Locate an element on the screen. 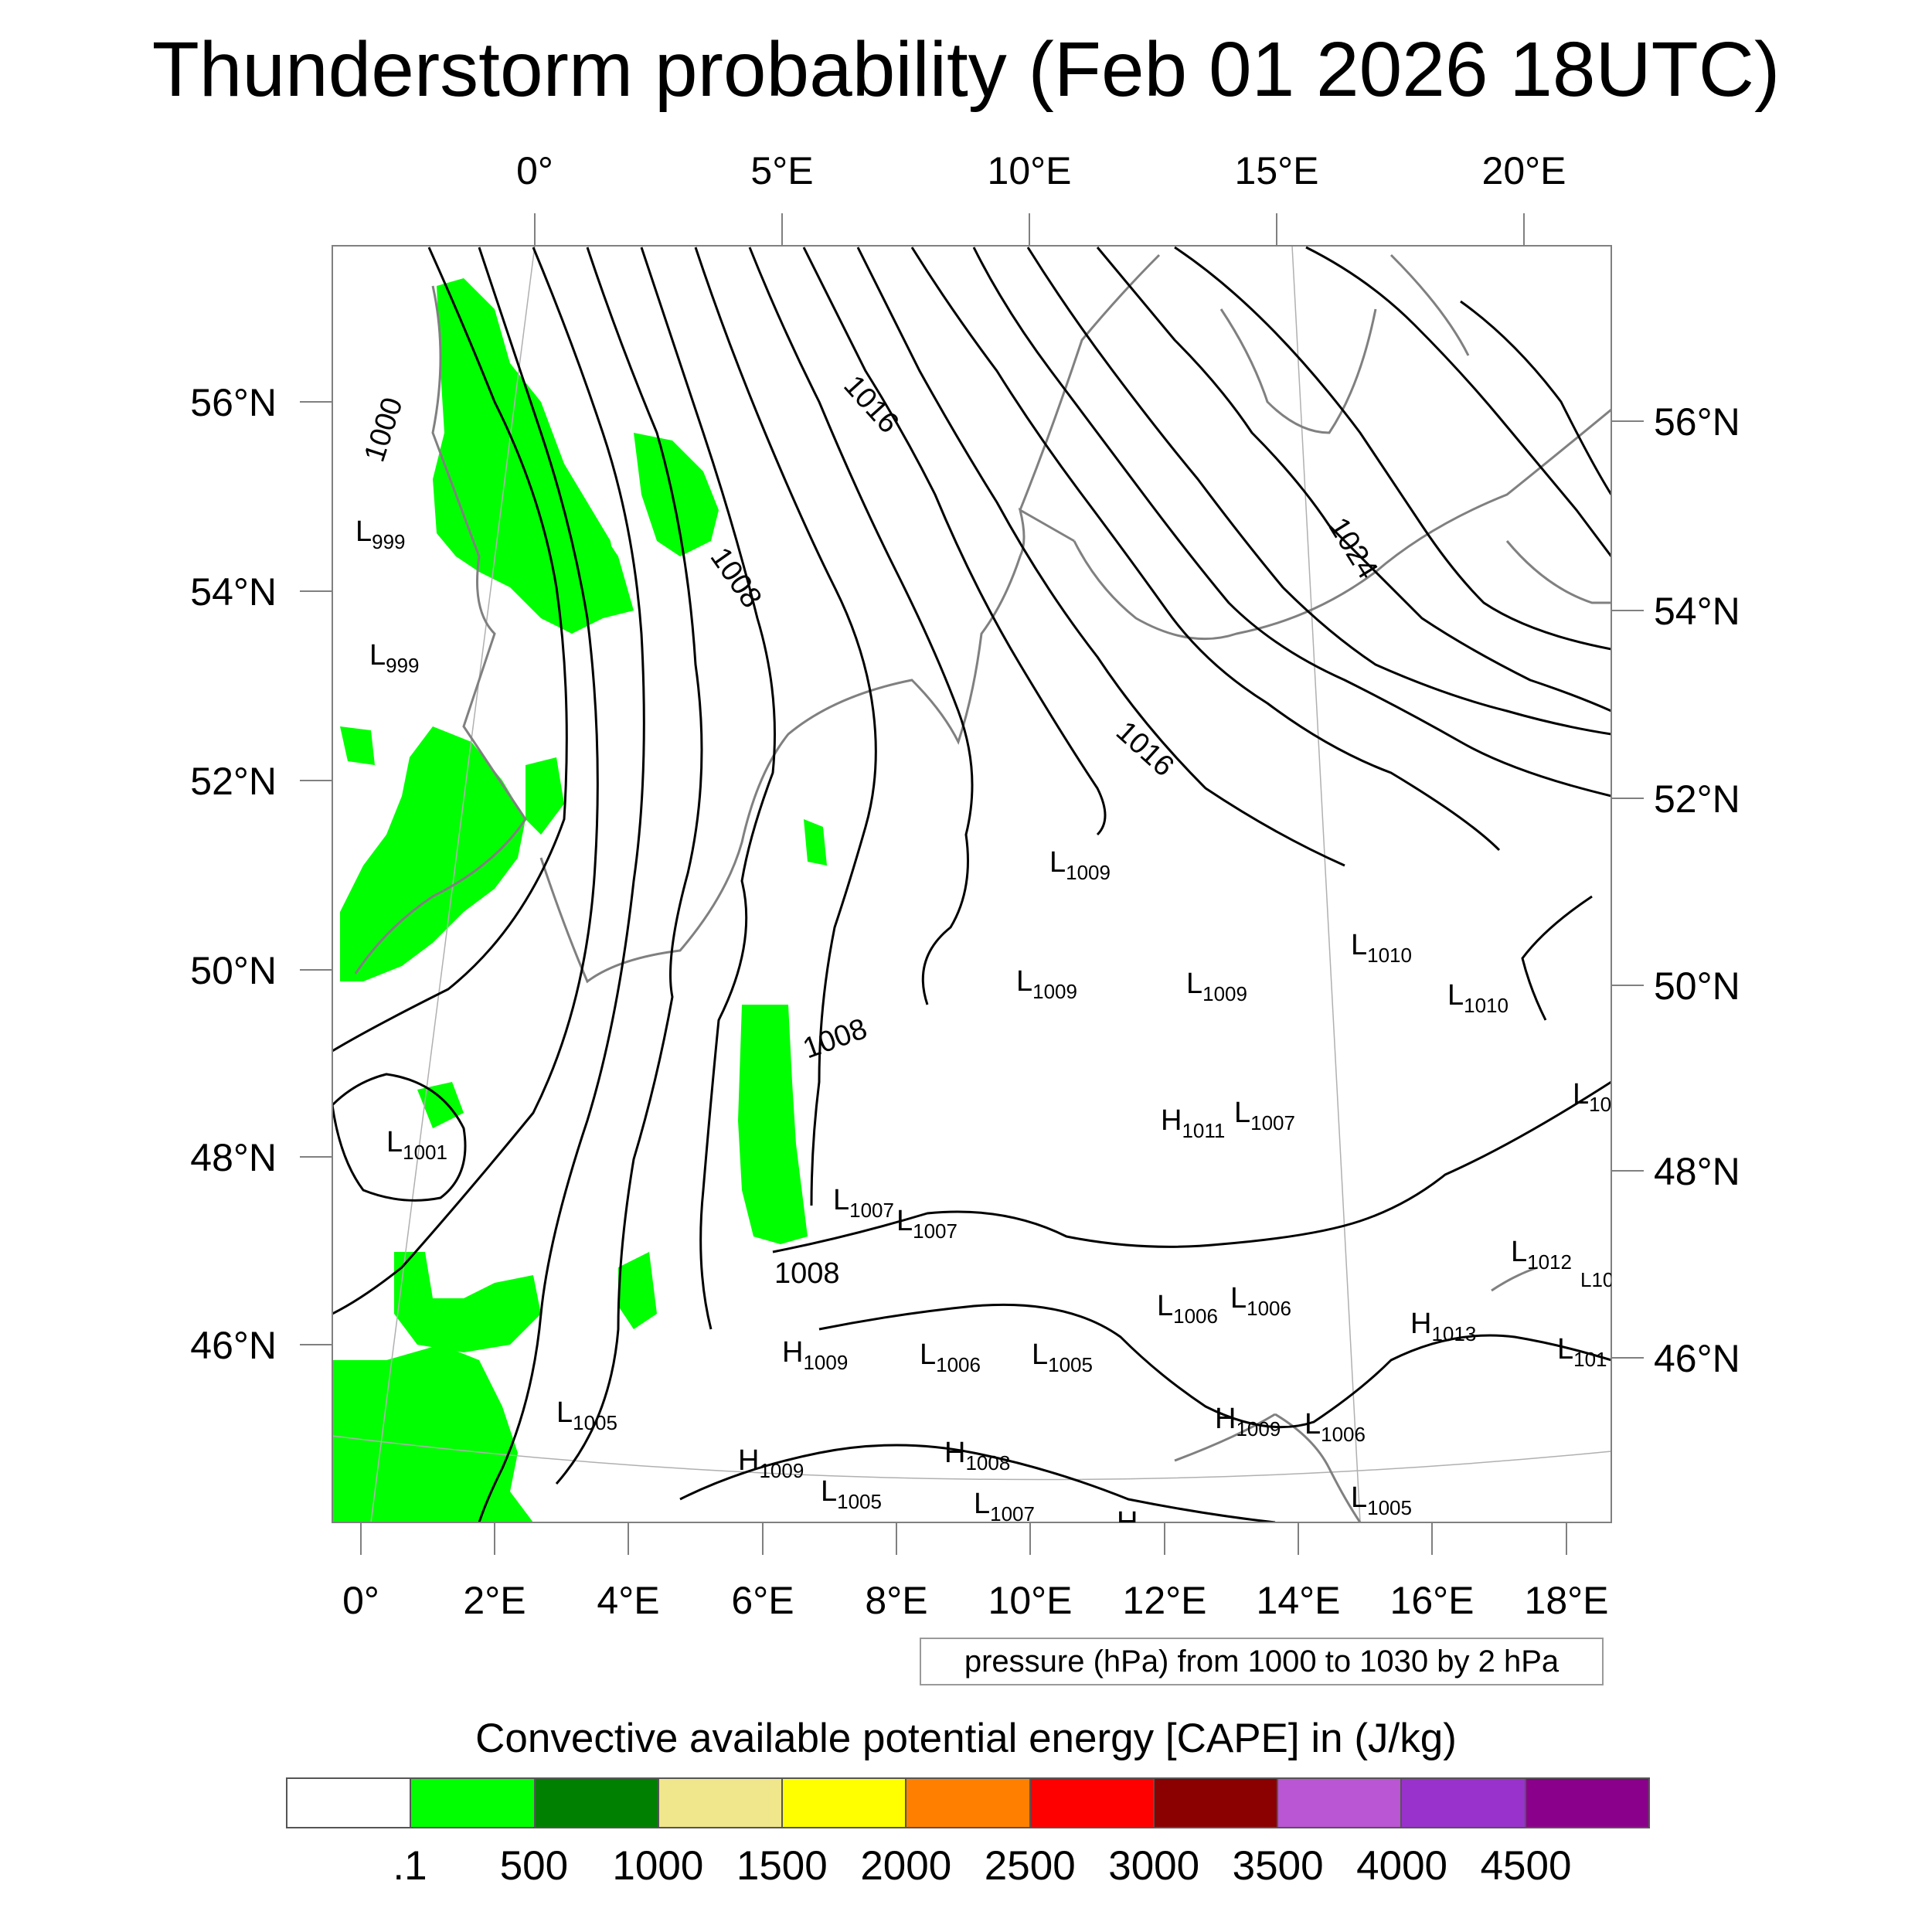  colorbar is located at coordinates (968, 1802).